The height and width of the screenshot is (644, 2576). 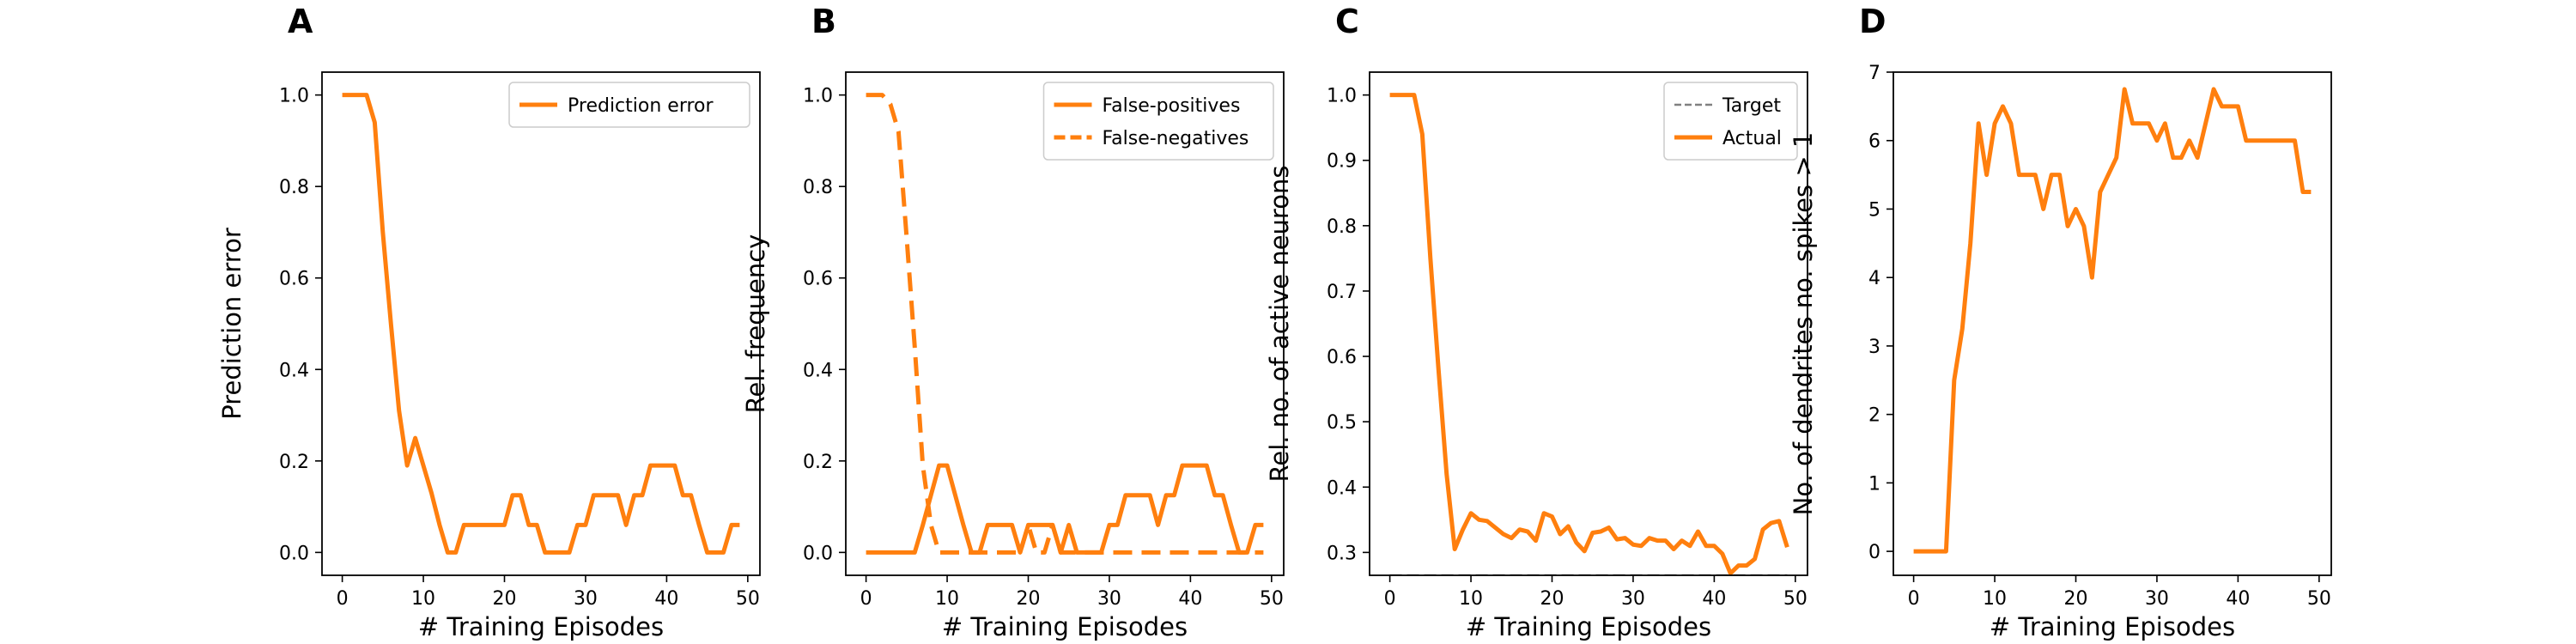 I want to click on series-line-values, so click(x=2112, y=321).